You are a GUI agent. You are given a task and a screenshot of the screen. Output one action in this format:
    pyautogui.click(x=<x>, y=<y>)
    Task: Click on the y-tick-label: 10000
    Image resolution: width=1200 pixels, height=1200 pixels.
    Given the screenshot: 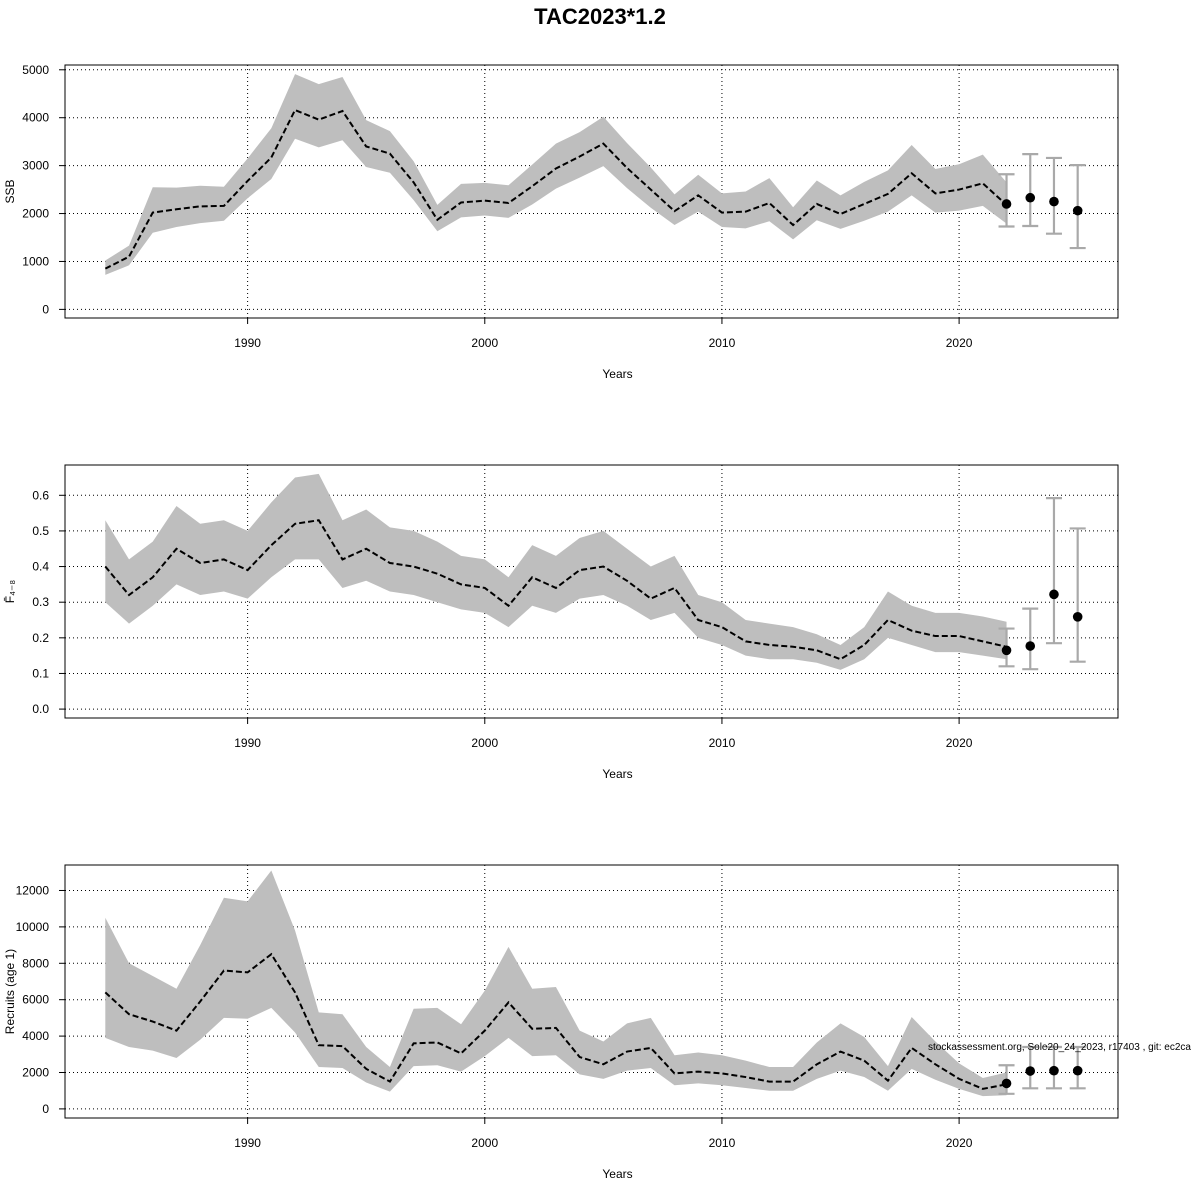 What is the action you would take?
    pyautogui.click(x=33, y=927)
    